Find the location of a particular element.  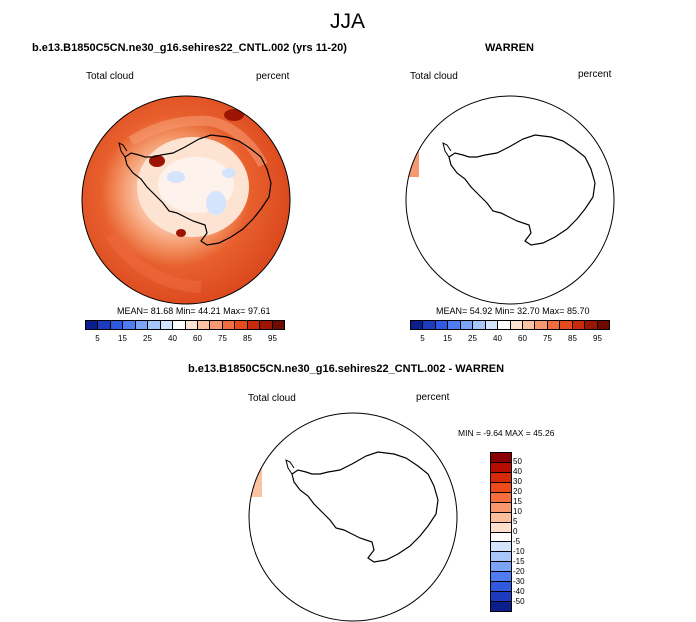

model-colorbar-tick-label: 25 is located at coordinates (147, 338).